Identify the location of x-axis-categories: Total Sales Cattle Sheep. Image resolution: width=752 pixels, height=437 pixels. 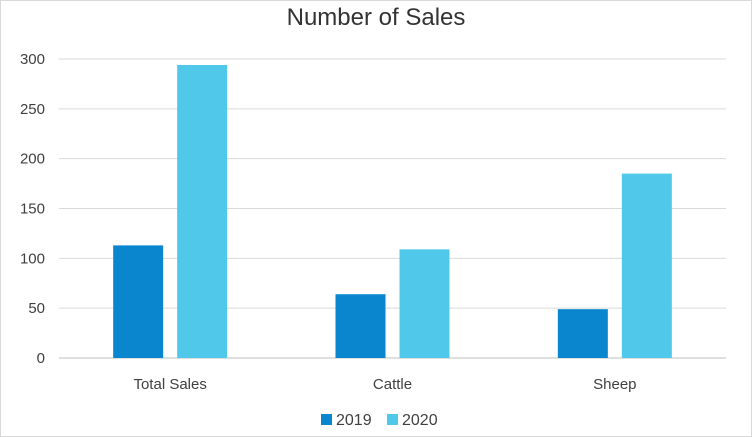
(384, 384).